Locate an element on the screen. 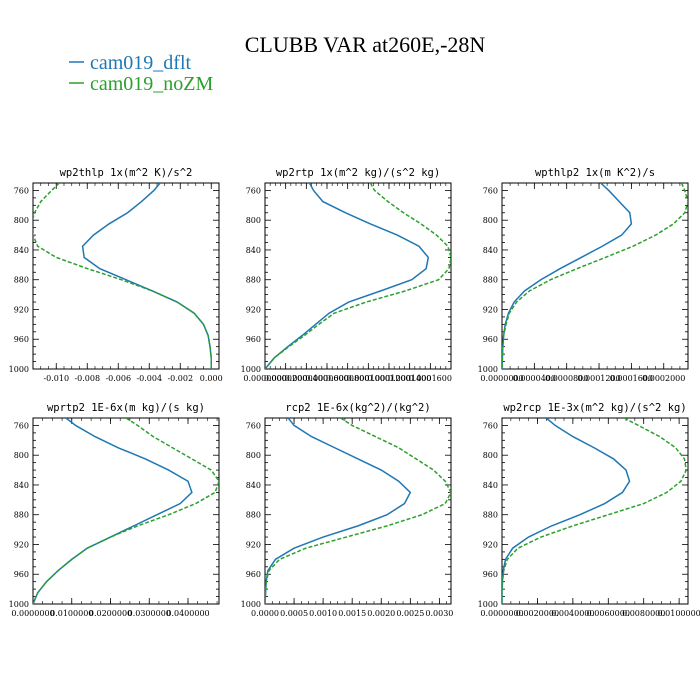 The width and height of the screenshot is (700, 700). x-tick-label: 0.0001000 is located at coordinates (368, 378).